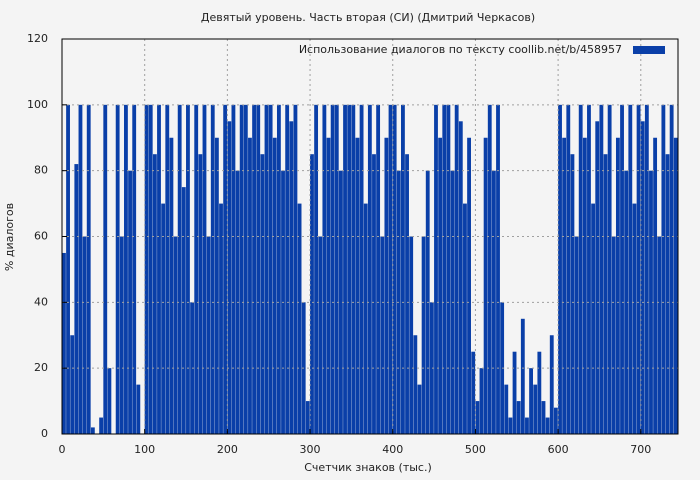 The height and width of the screenshot is (480, 700). Describe the element at coordinates (41, 367) in the screenshot. I see `y-tick-label: 20` at that location.